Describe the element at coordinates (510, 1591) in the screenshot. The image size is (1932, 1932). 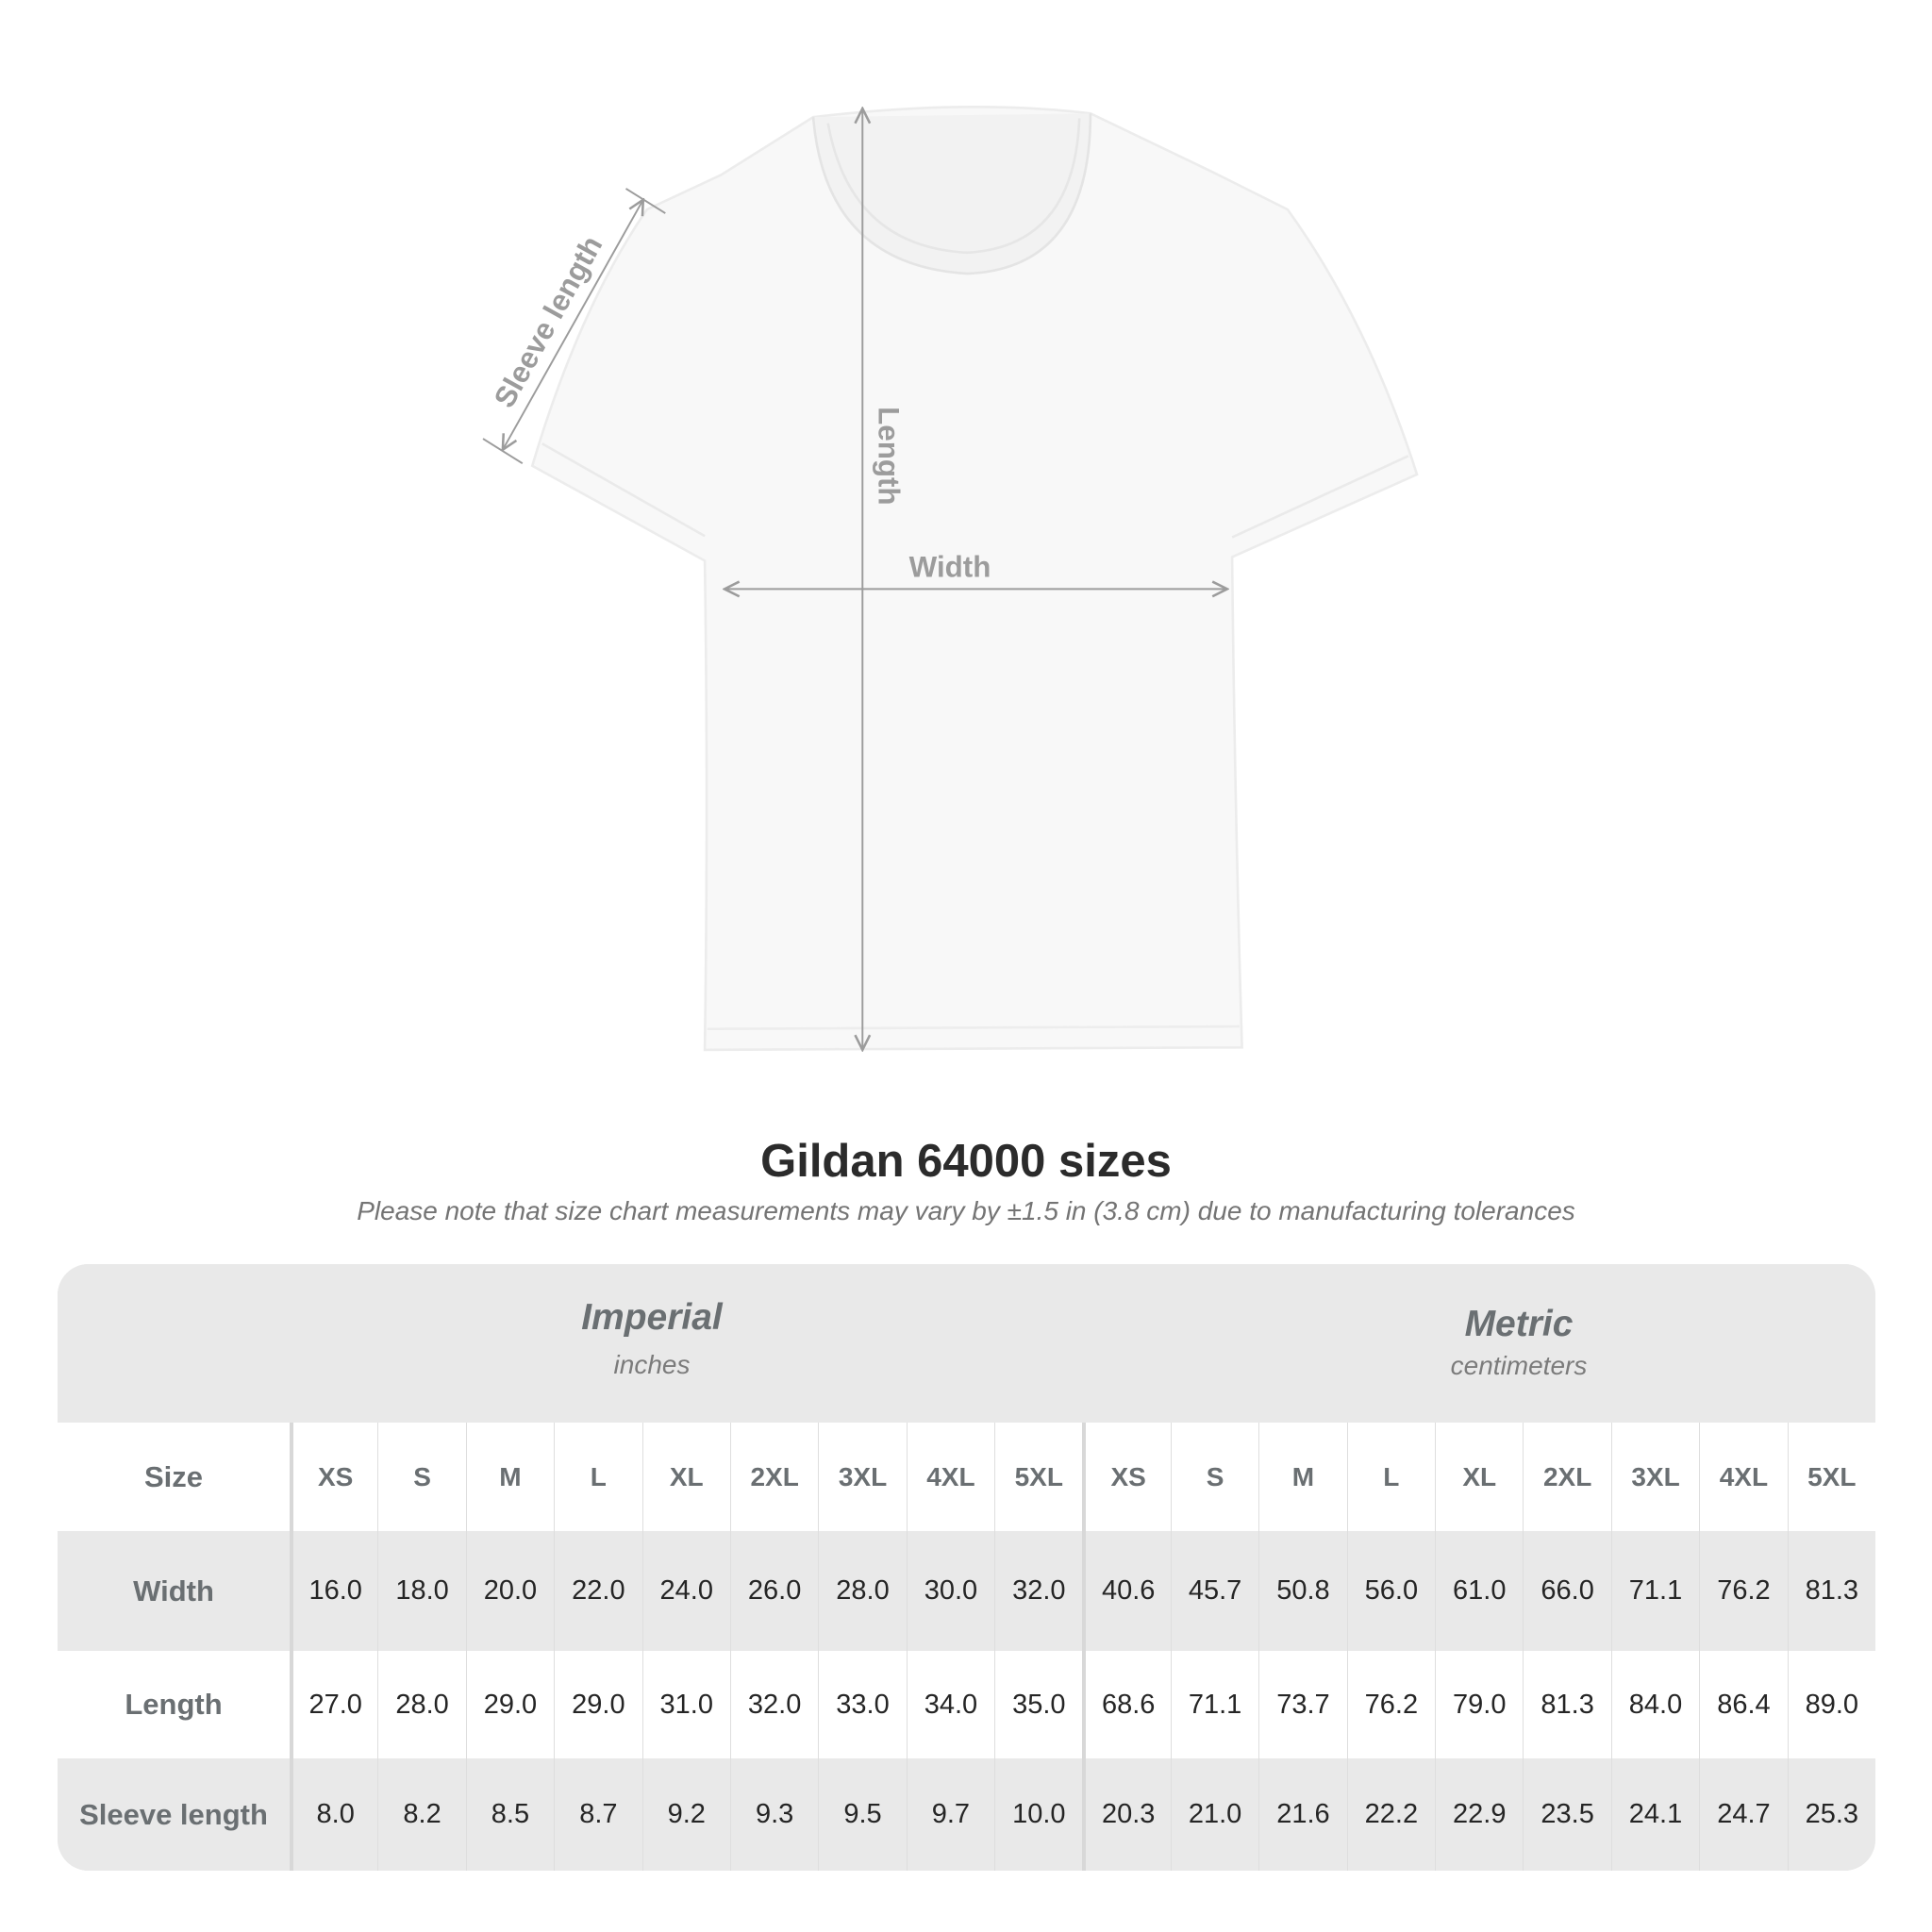
I see `imperial-value-cell: 20.0` at that location.